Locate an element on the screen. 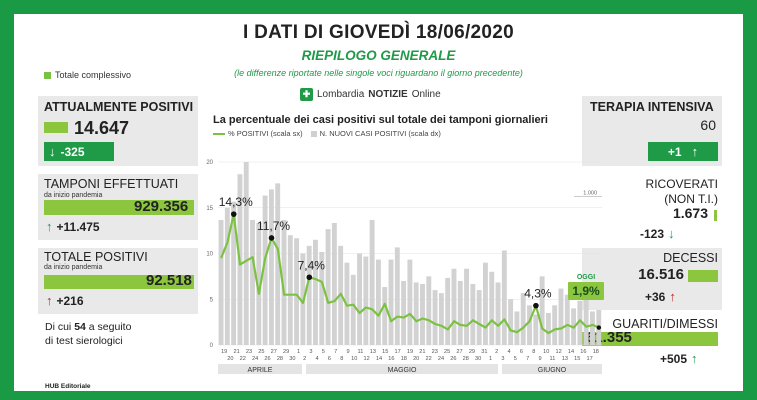 Image resolution: width=757 pixels, height=400 pixels. decessi-delta-row: +36 ↑ is located at coordinates (660, 296).